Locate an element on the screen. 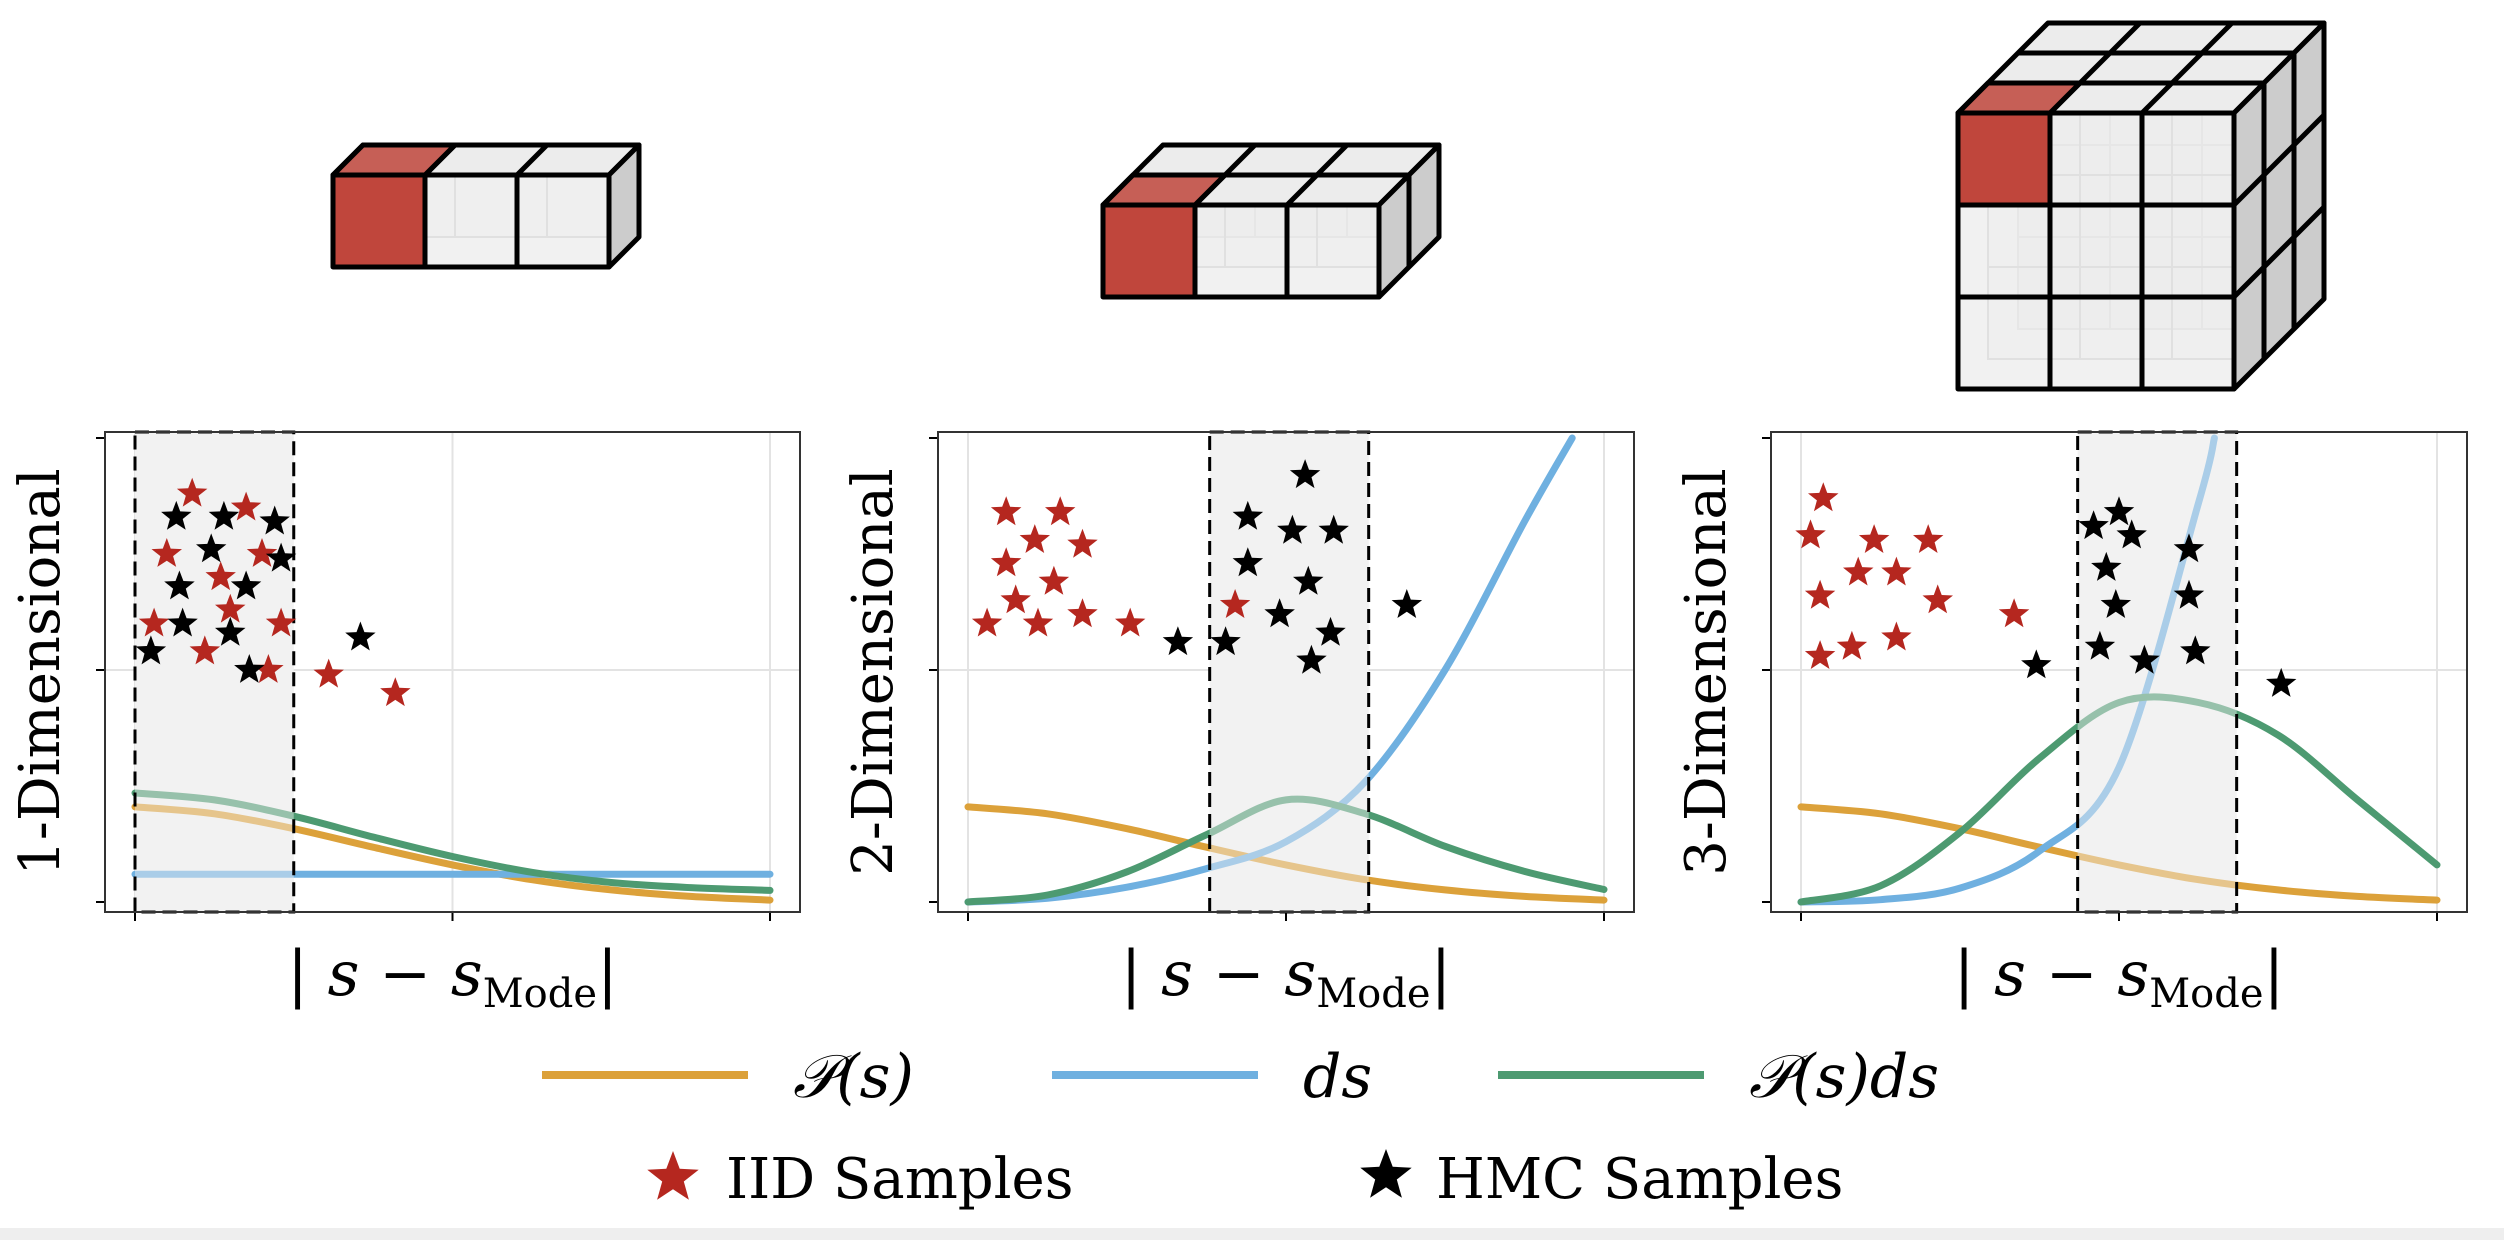 The width and height of the screenshot is (2504, 1240). legend-iid-star is located at coordinates (673, 1175).